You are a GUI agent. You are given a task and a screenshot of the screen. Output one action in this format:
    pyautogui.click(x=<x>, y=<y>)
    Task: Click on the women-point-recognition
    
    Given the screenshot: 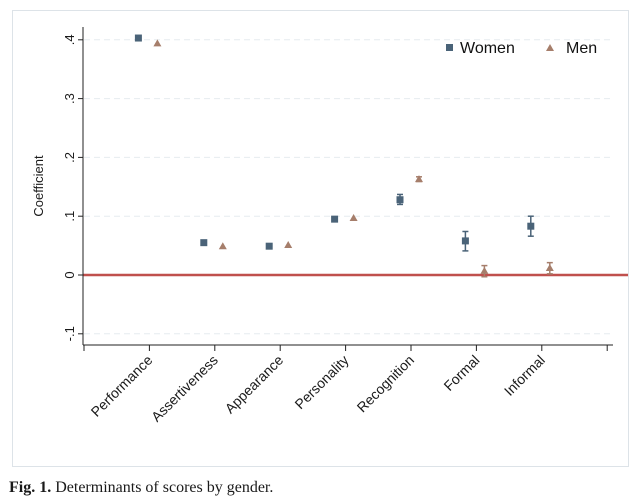 What is the action you would take?
    pyautogui.click(x=400, y=200)
    